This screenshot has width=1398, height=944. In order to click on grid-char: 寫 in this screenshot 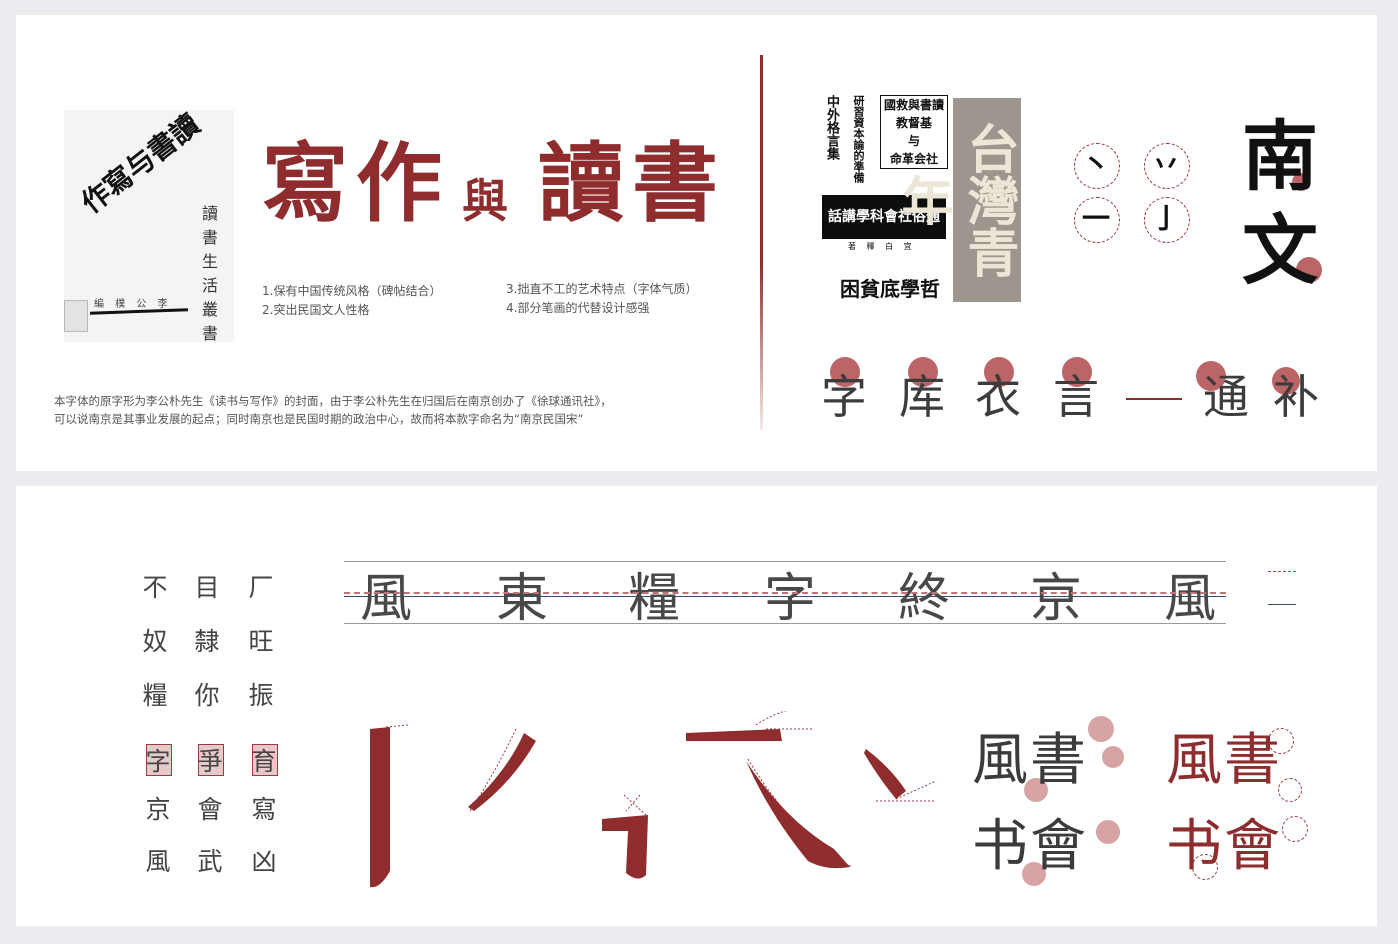, I will do `click(264, 809)`.